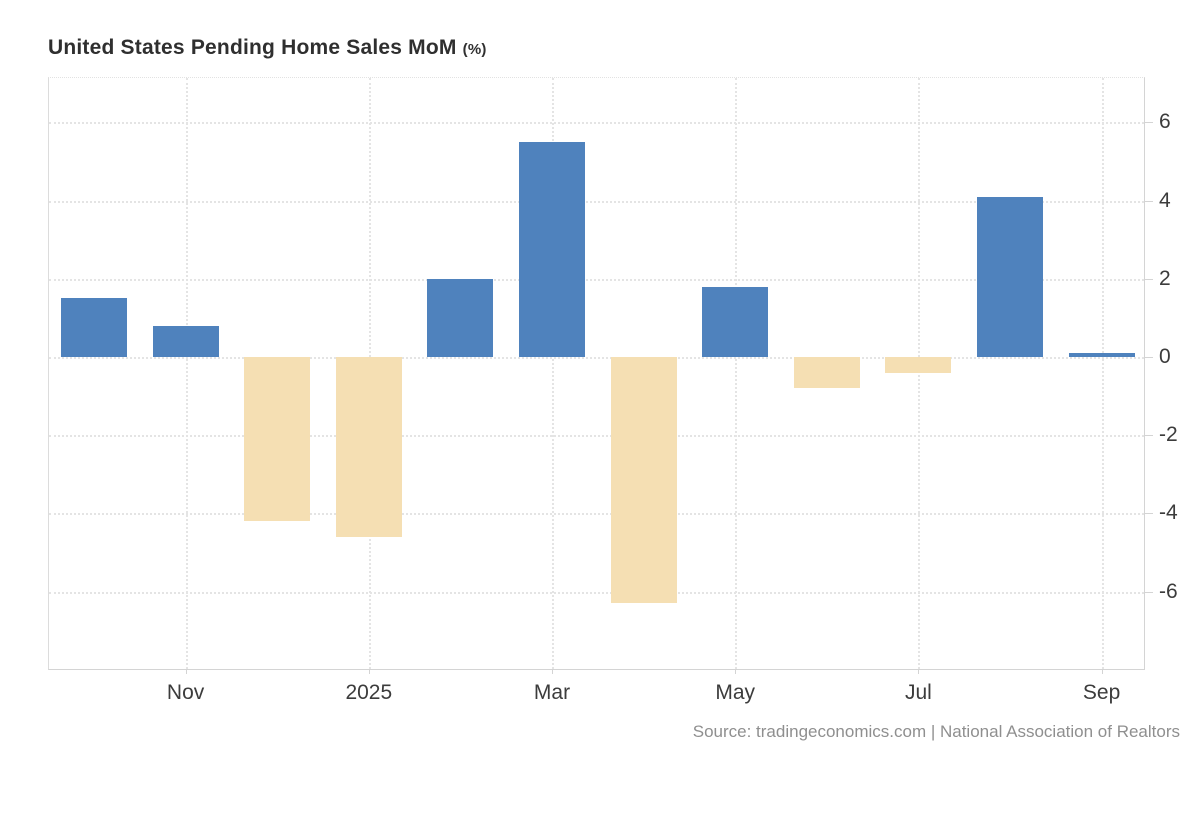 This screenshot has width=1200, height=820. What do you see at coordinates (552, 692) in the screenshot?
I see `x-axis-label: Mar` at bounding box center [552, 692].